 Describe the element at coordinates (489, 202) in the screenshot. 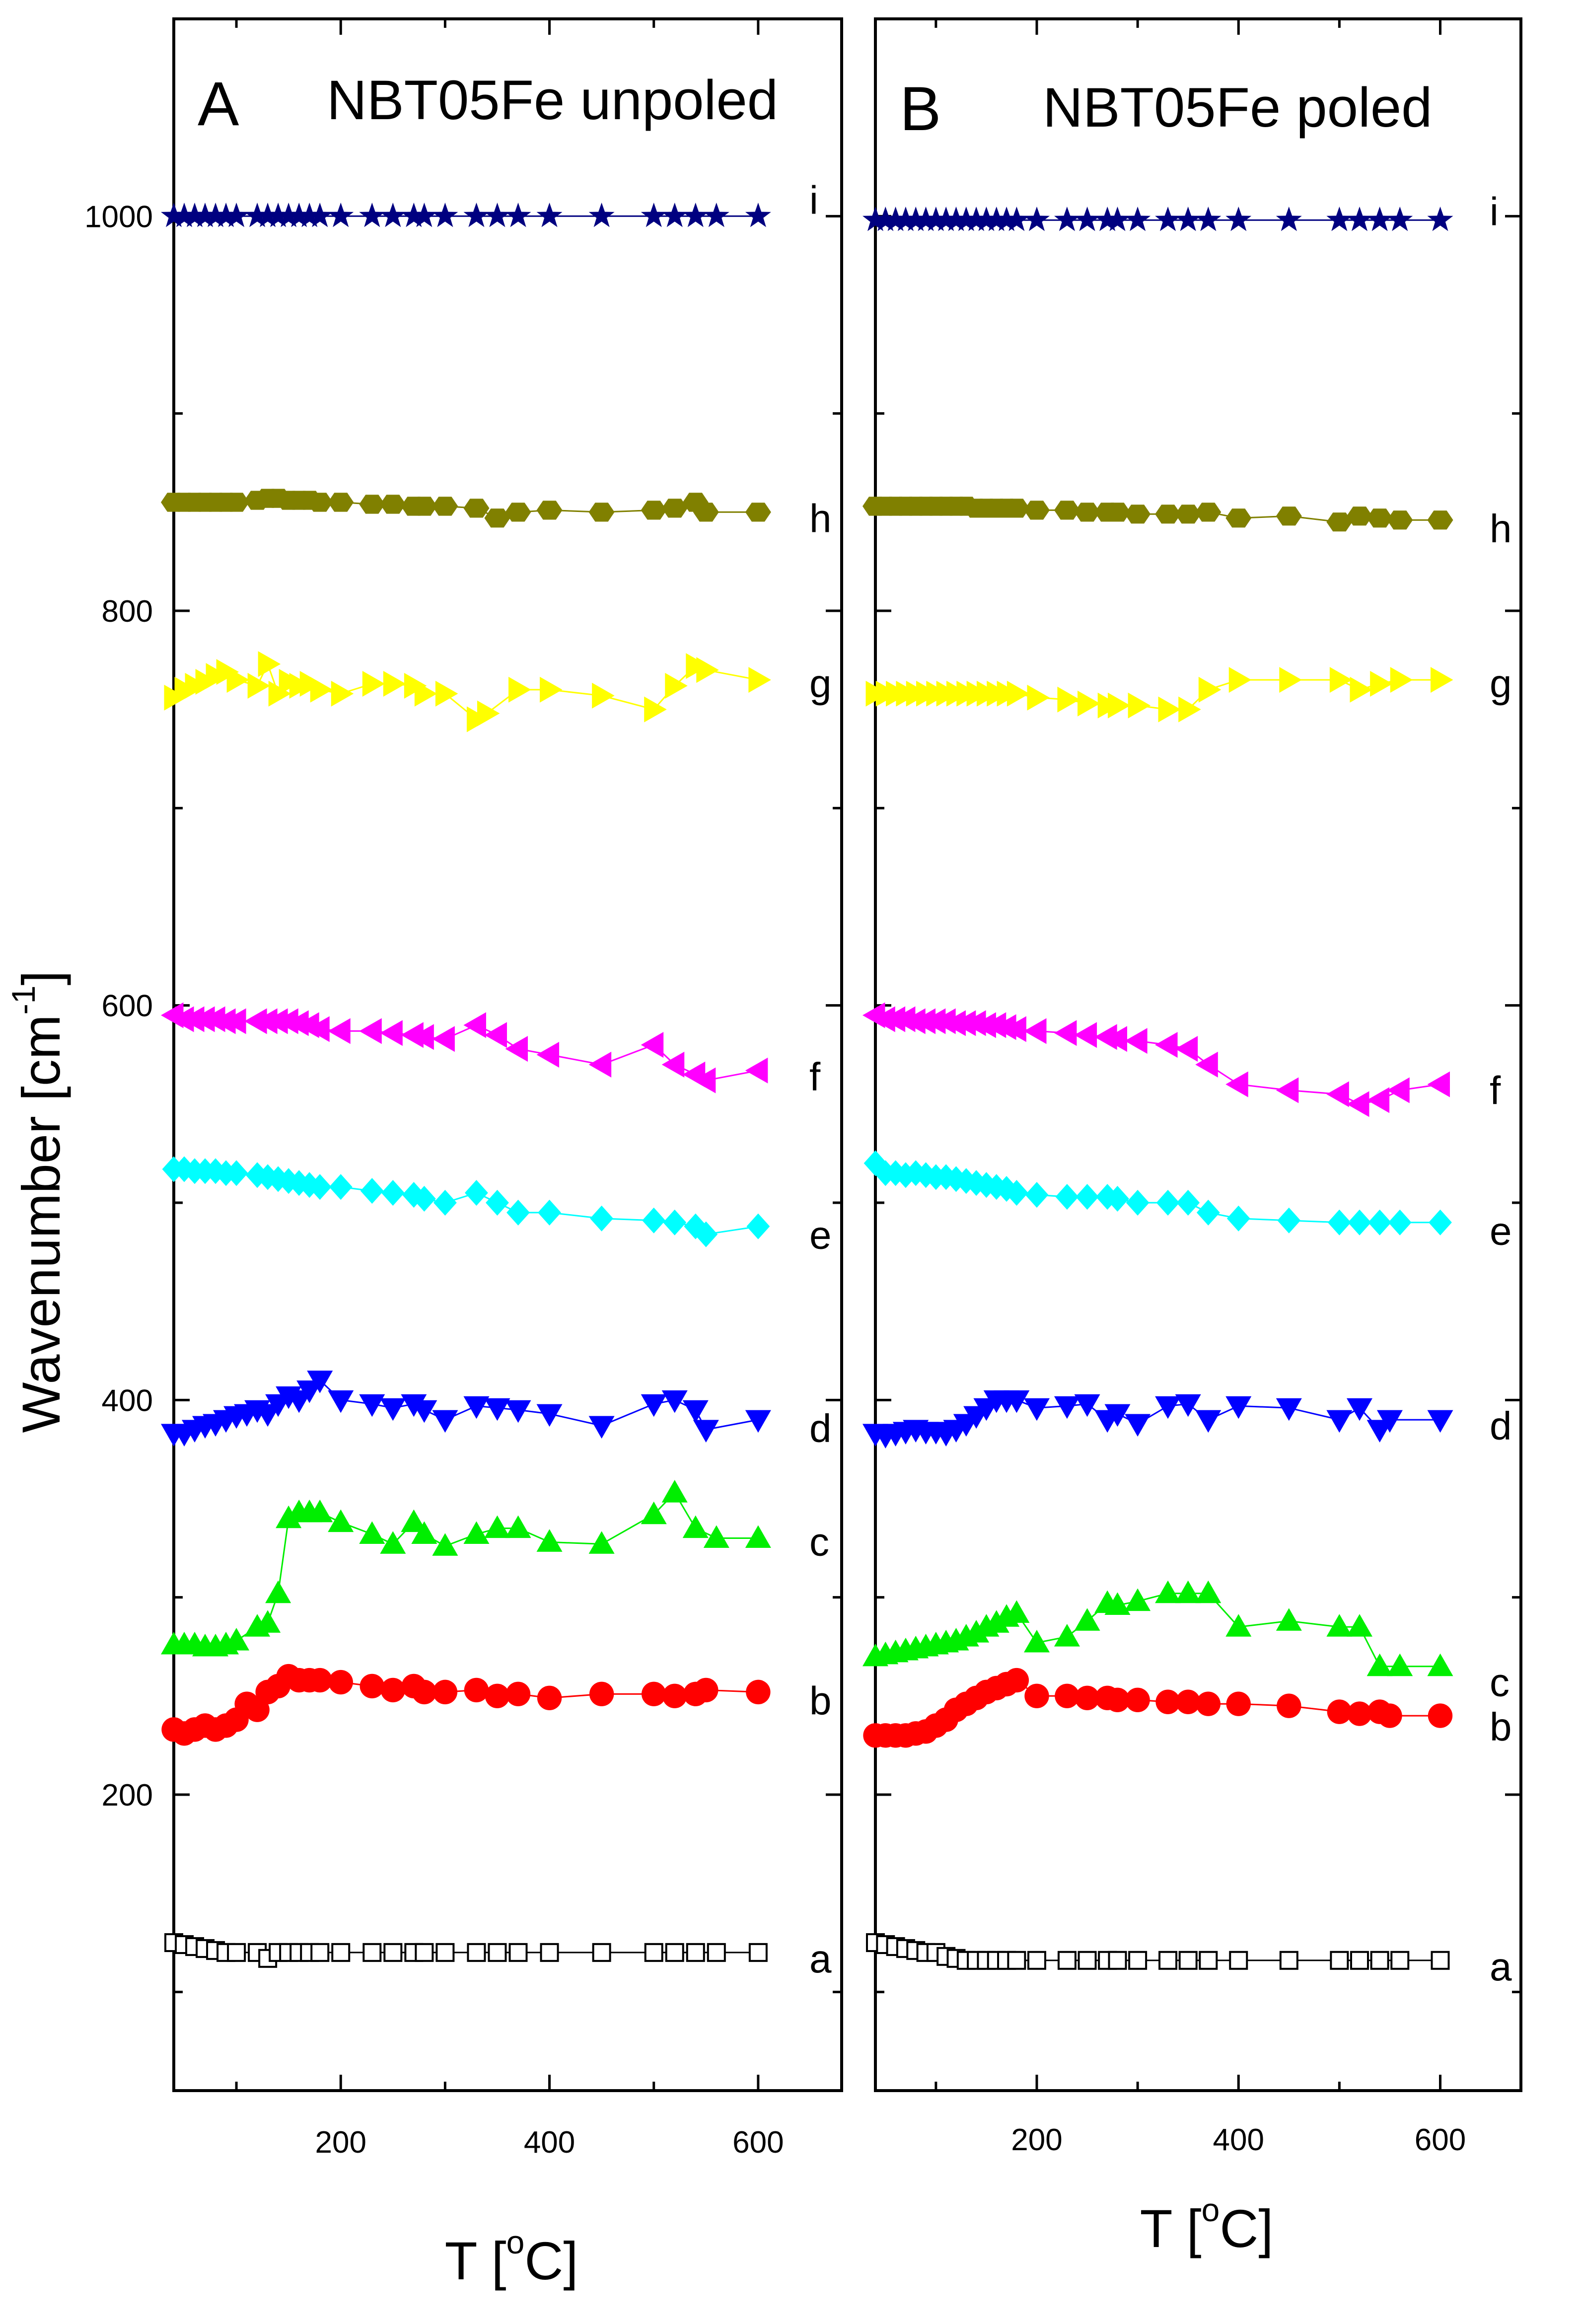

I see `series-i: i` at that location.